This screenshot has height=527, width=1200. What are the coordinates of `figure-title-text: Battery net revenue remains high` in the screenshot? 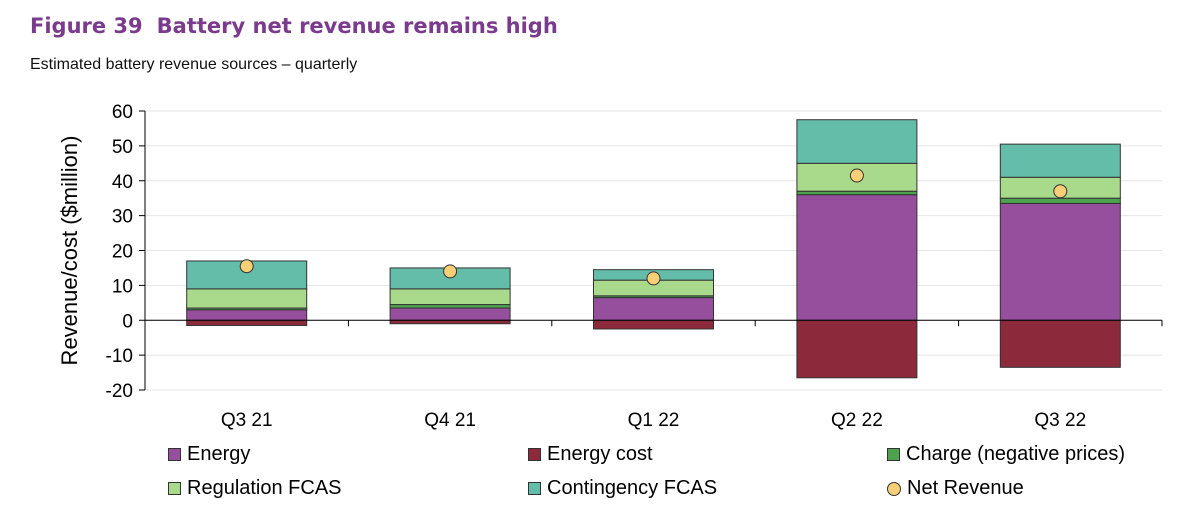 It's located at (357, 26).